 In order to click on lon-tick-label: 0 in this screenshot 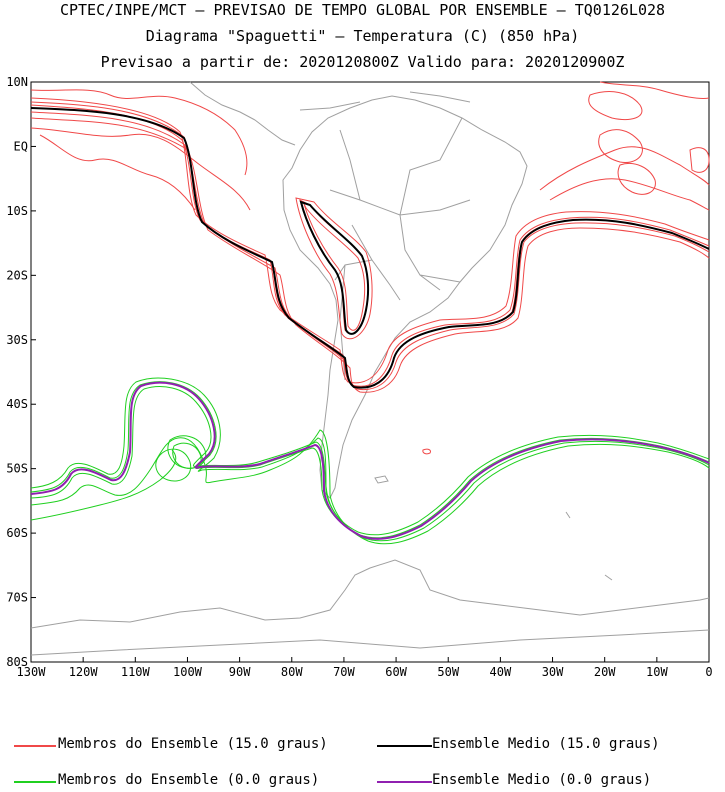, I will do `click(708, 672)`.